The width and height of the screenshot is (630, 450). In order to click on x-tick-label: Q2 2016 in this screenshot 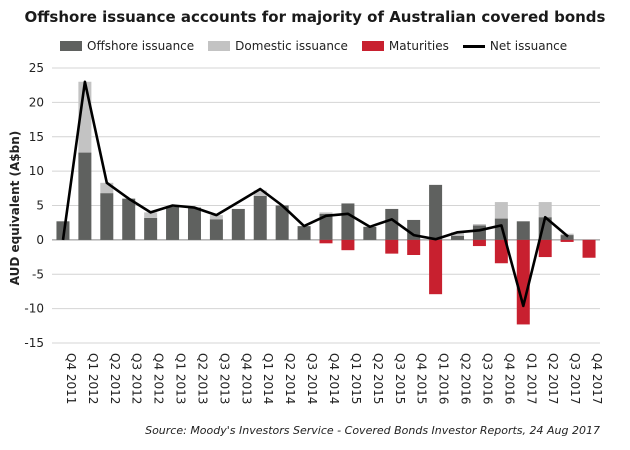, I will do `click(466, 378)`.